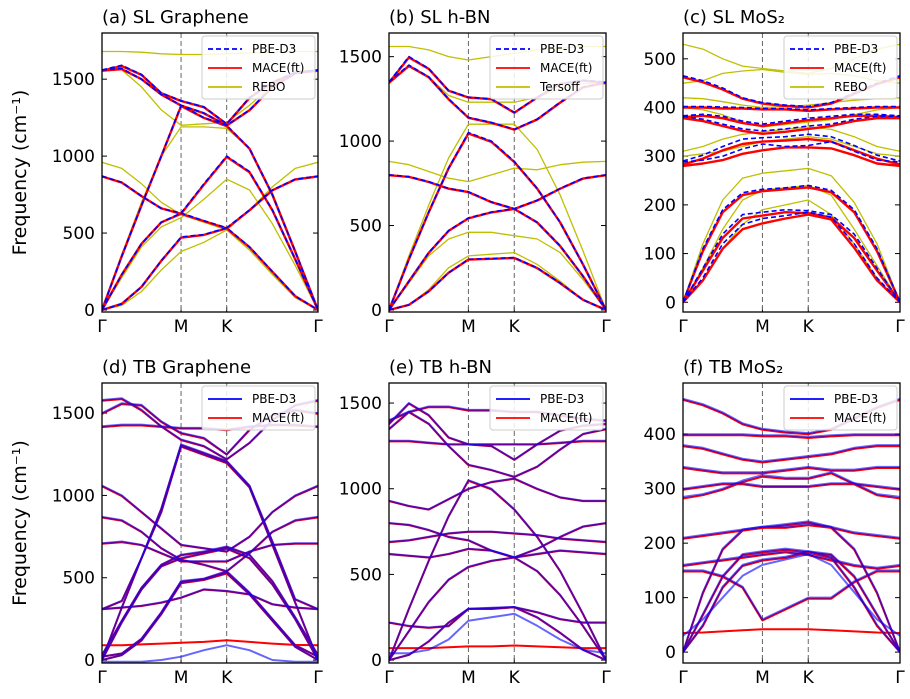 The width and height of the screenshot is (910, 699). What do you see at coordinates (20, 523) in the screenshot?
I see `y-axis-label: Frequency (cm⁻¹)` at bounding box center [20, 523].